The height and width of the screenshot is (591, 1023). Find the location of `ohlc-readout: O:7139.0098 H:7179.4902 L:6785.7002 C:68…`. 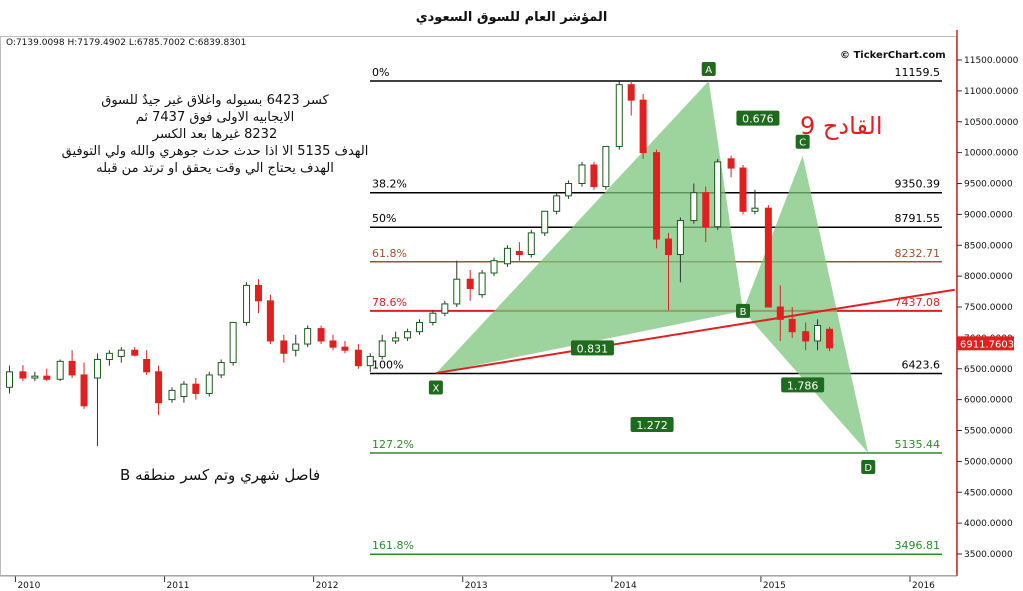

ohlc-readout: O:7139.0098 H:7179.4902 L:6785.7002 C:68… is located at coordinates (126, 43).